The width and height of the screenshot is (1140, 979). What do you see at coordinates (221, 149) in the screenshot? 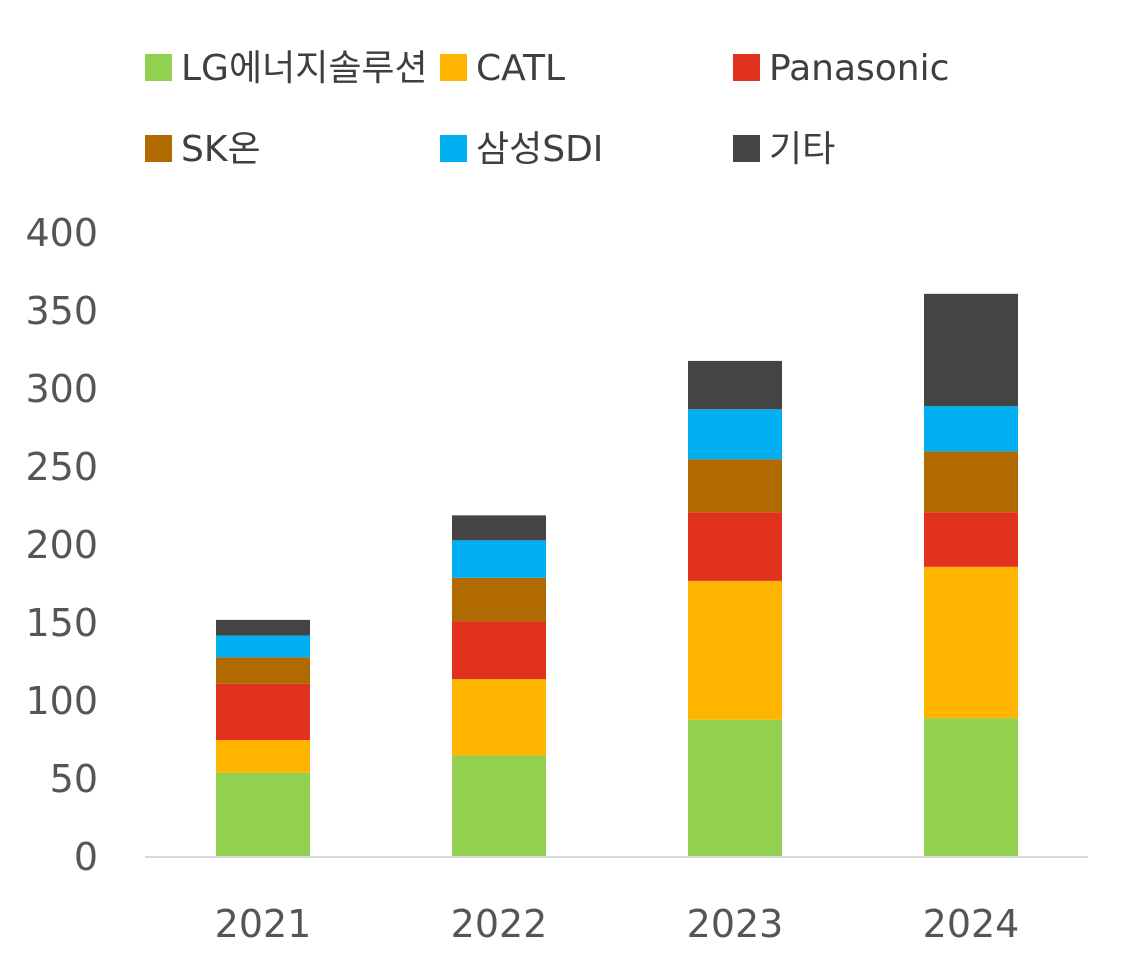
I see `legend-label: SK온` at bounding box center [221, 149].